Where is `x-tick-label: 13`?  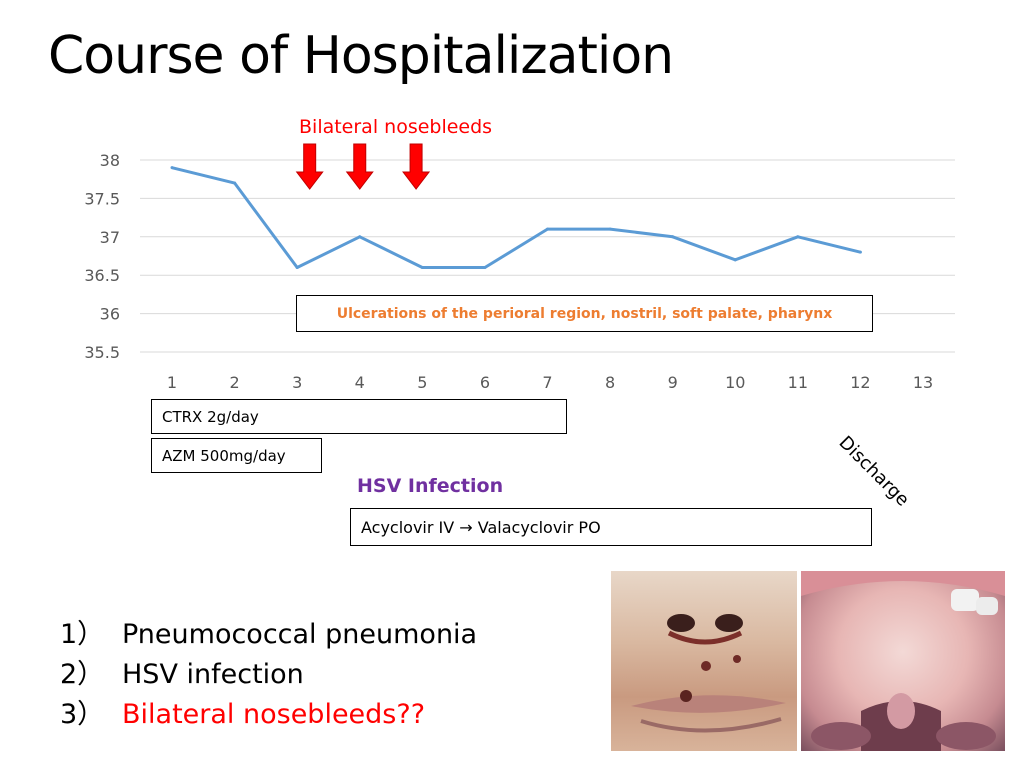 x-tick-label: 13 is located at coordinates (923, 382).